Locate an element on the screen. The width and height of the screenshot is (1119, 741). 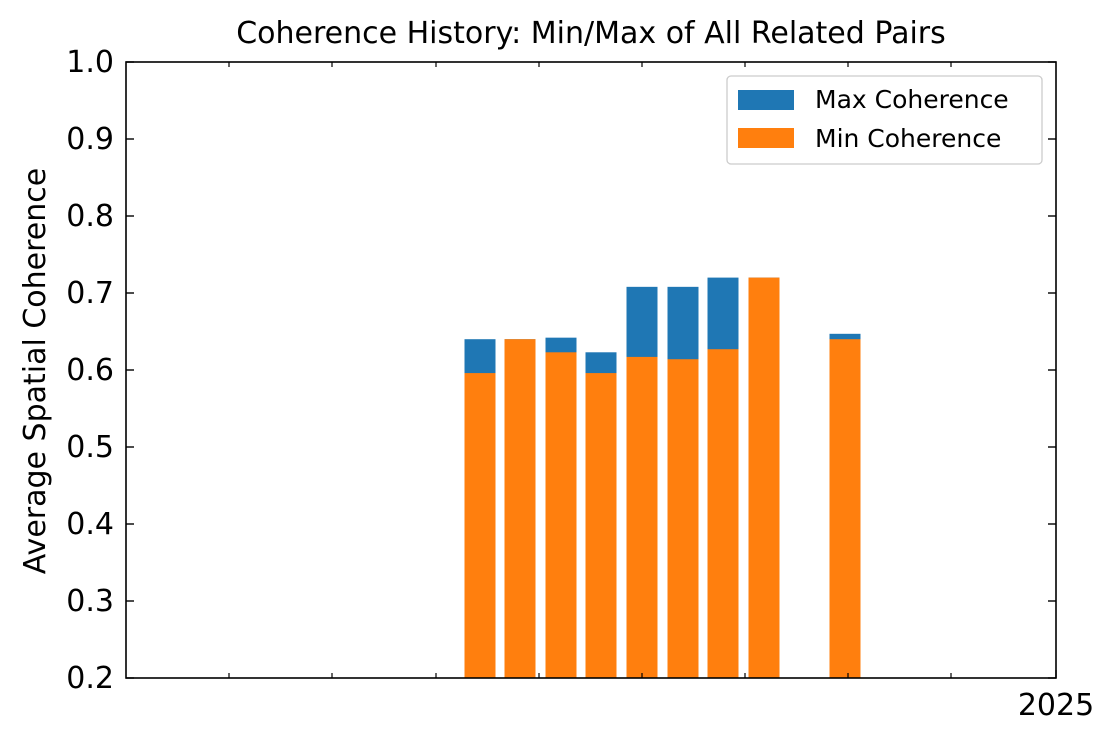
legend-swatch-max is located at coordinates (766, 100).